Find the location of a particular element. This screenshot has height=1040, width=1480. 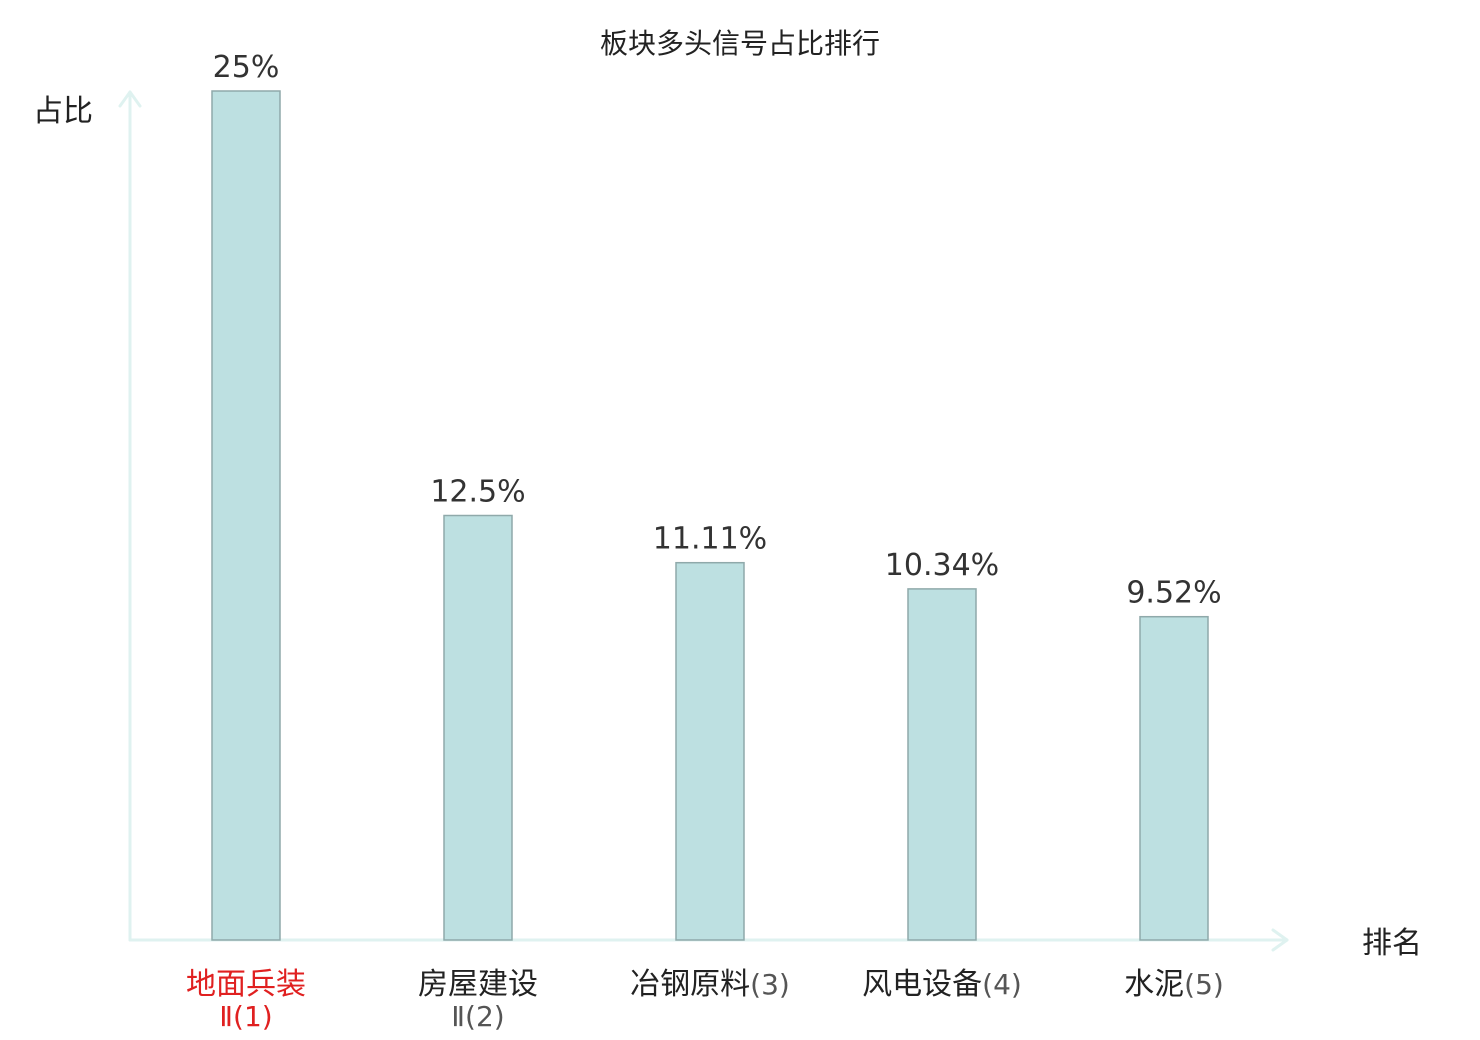

category-label-5: 水泥(5) is located at coordinates (1174, 984).